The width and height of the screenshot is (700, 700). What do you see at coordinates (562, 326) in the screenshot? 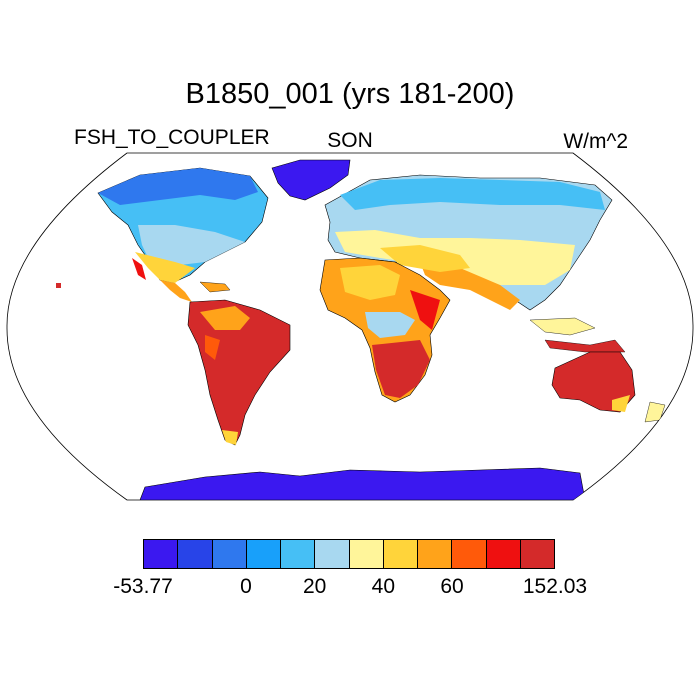
I see `maritime-se-asia` at bounding box center [562, 326].